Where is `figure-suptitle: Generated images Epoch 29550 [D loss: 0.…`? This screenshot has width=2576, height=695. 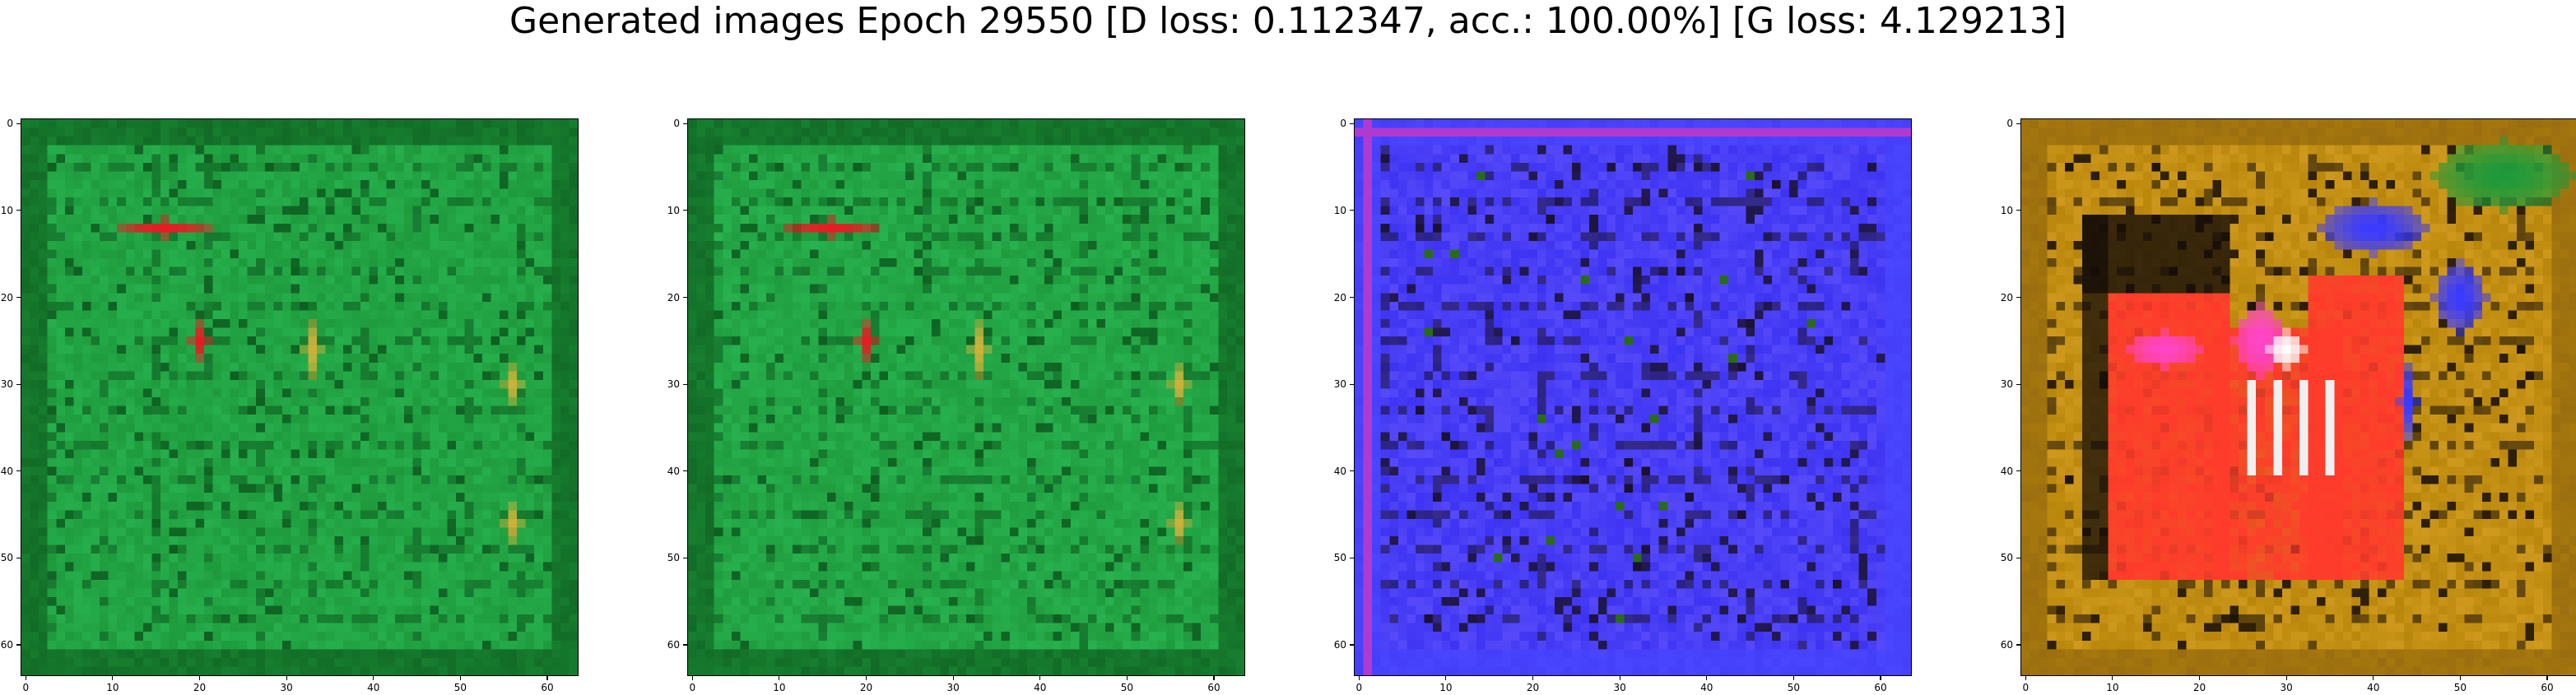 figure-suptitle: Generated images Epoch 29550 [D loss: 0.… is located at coordinates (1288, 21).